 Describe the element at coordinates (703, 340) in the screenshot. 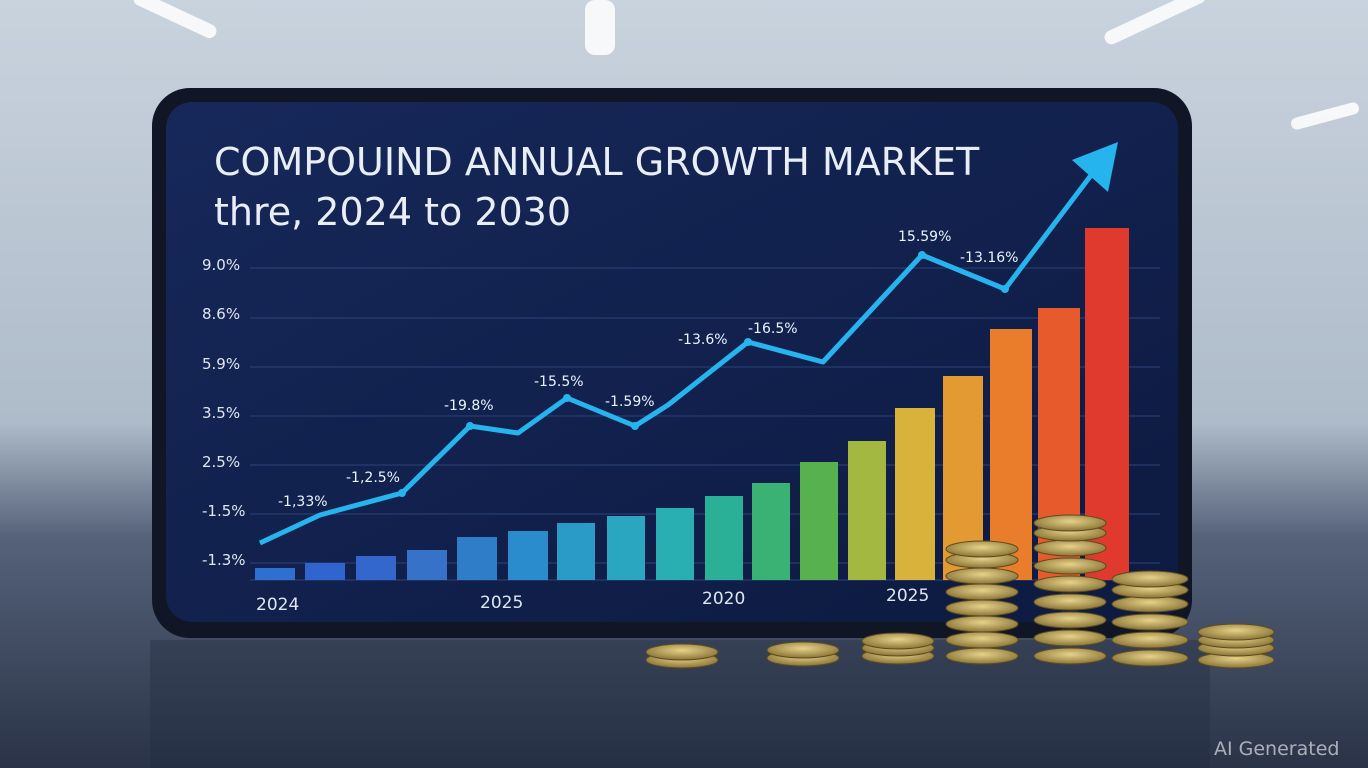

I see `point-label: -13.6%` at that location.